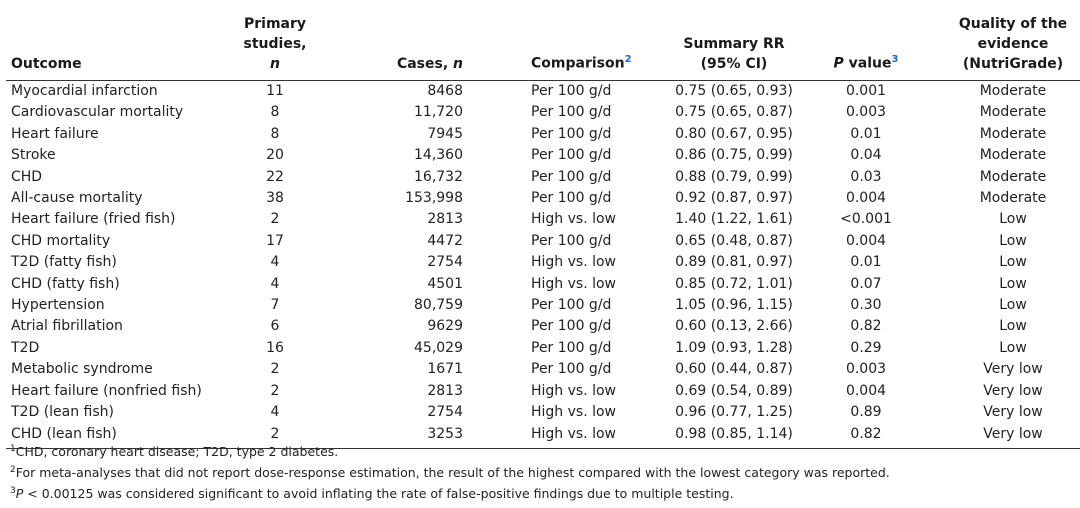 Image resolution: width=1080 pixels, height=508 pixels. I want to click on primary-studies-text: studies, n, so click(275, 54).